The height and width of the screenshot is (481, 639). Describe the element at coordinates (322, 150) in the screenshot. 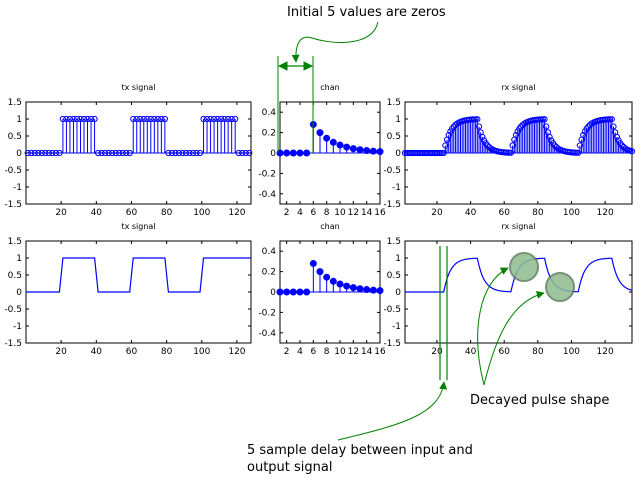

I see `chart-2: chan -0.4 -0.2 0 0.2 0.4 2 4 6 8 10 12 14 16` at that location.